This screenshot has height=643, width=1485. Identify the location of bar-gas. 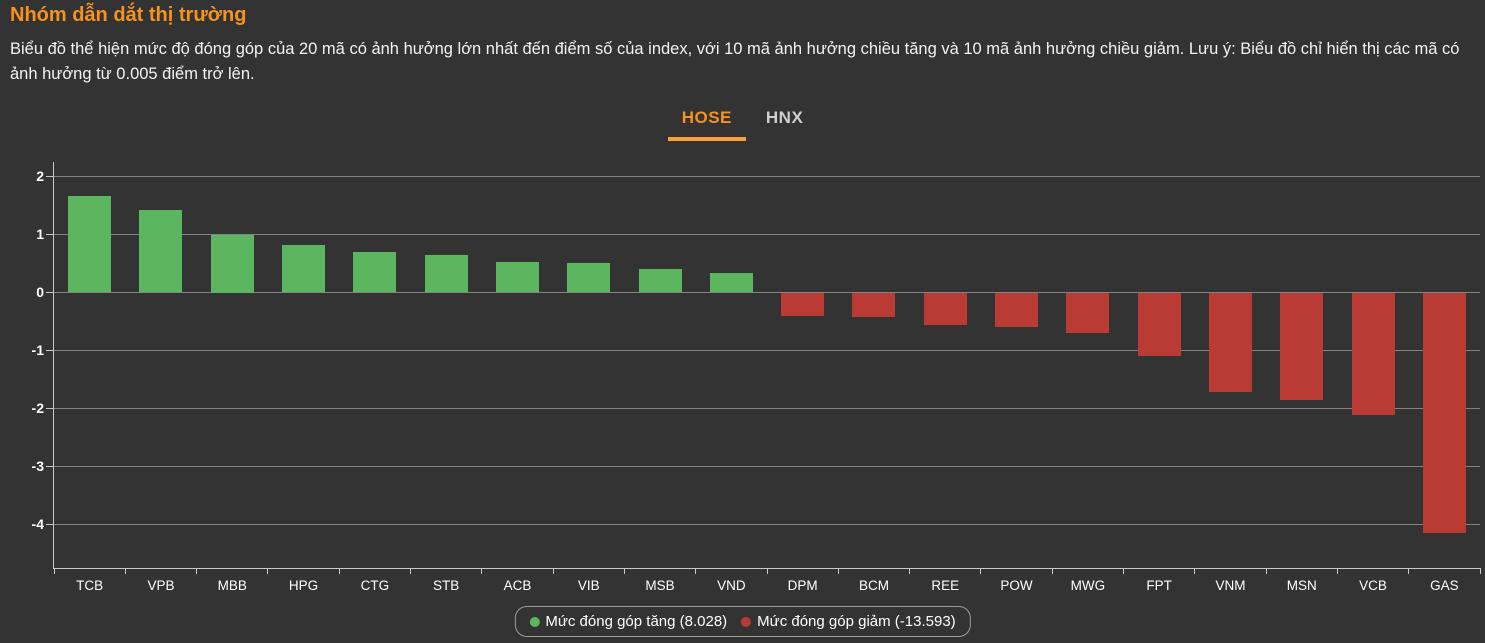
(1444, 413).